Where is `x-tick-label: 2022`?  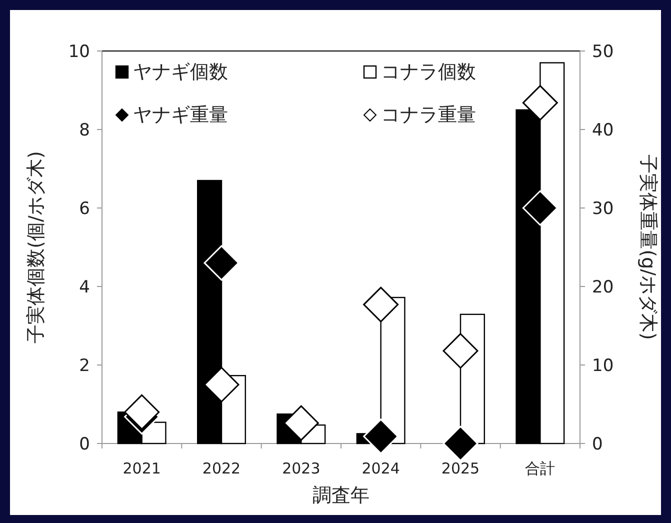
x-tick-label: 2022 is located at coordinates (221, 469).